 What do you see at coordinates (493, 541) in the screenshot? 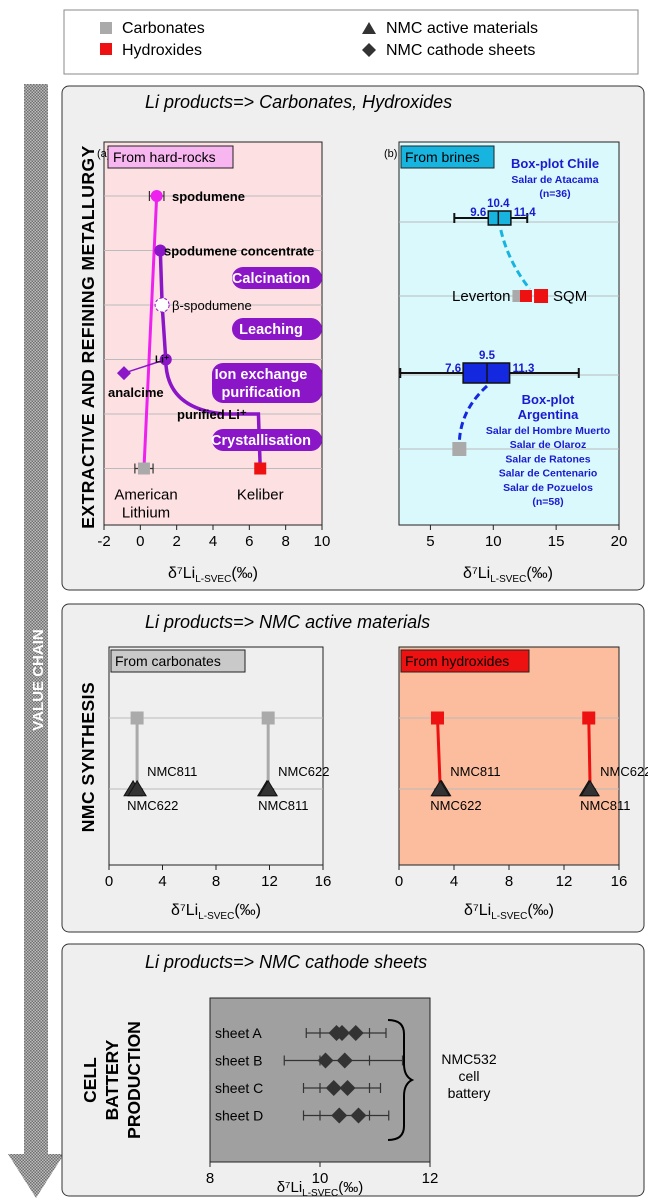
I see `panel-b-tick-label: 10` at bounding box center [493, 541].